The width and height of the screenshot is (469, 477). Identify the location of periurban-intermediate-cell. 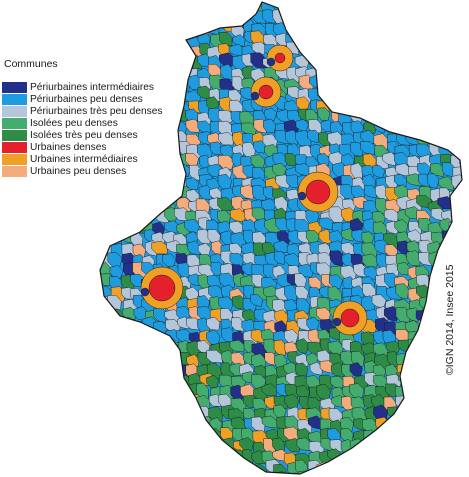
(271, 62).